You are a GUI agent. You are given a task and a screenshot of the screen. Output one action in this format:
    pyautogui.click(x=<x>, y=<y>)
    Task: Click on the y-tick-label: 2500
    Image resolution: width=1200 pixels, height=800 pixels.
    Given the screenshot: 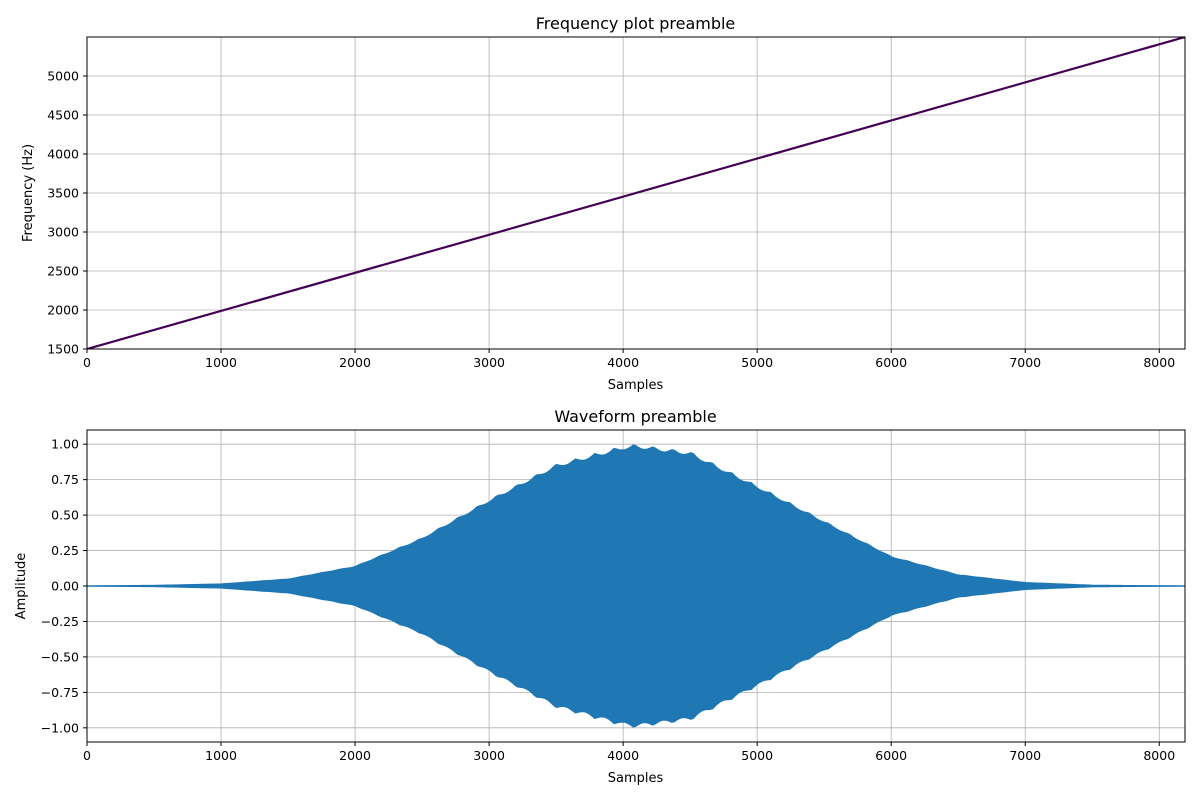 What is the action you would take?
    pyautogui.click(x=63, y=271)
    